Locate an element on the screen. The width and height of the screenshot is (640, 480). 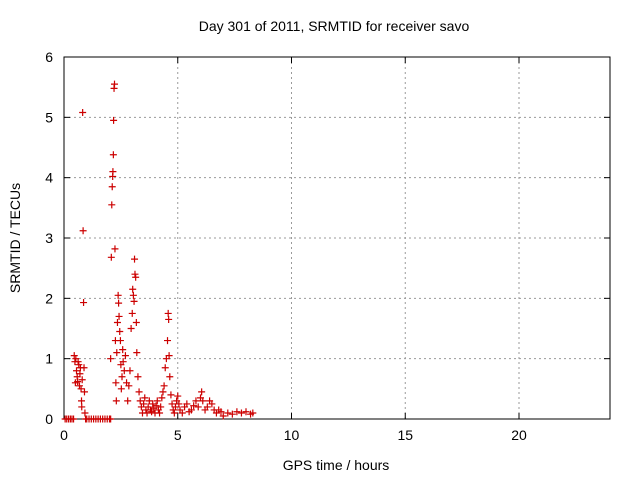
y-tick-label: 6 is located at coordinates (49, 57).